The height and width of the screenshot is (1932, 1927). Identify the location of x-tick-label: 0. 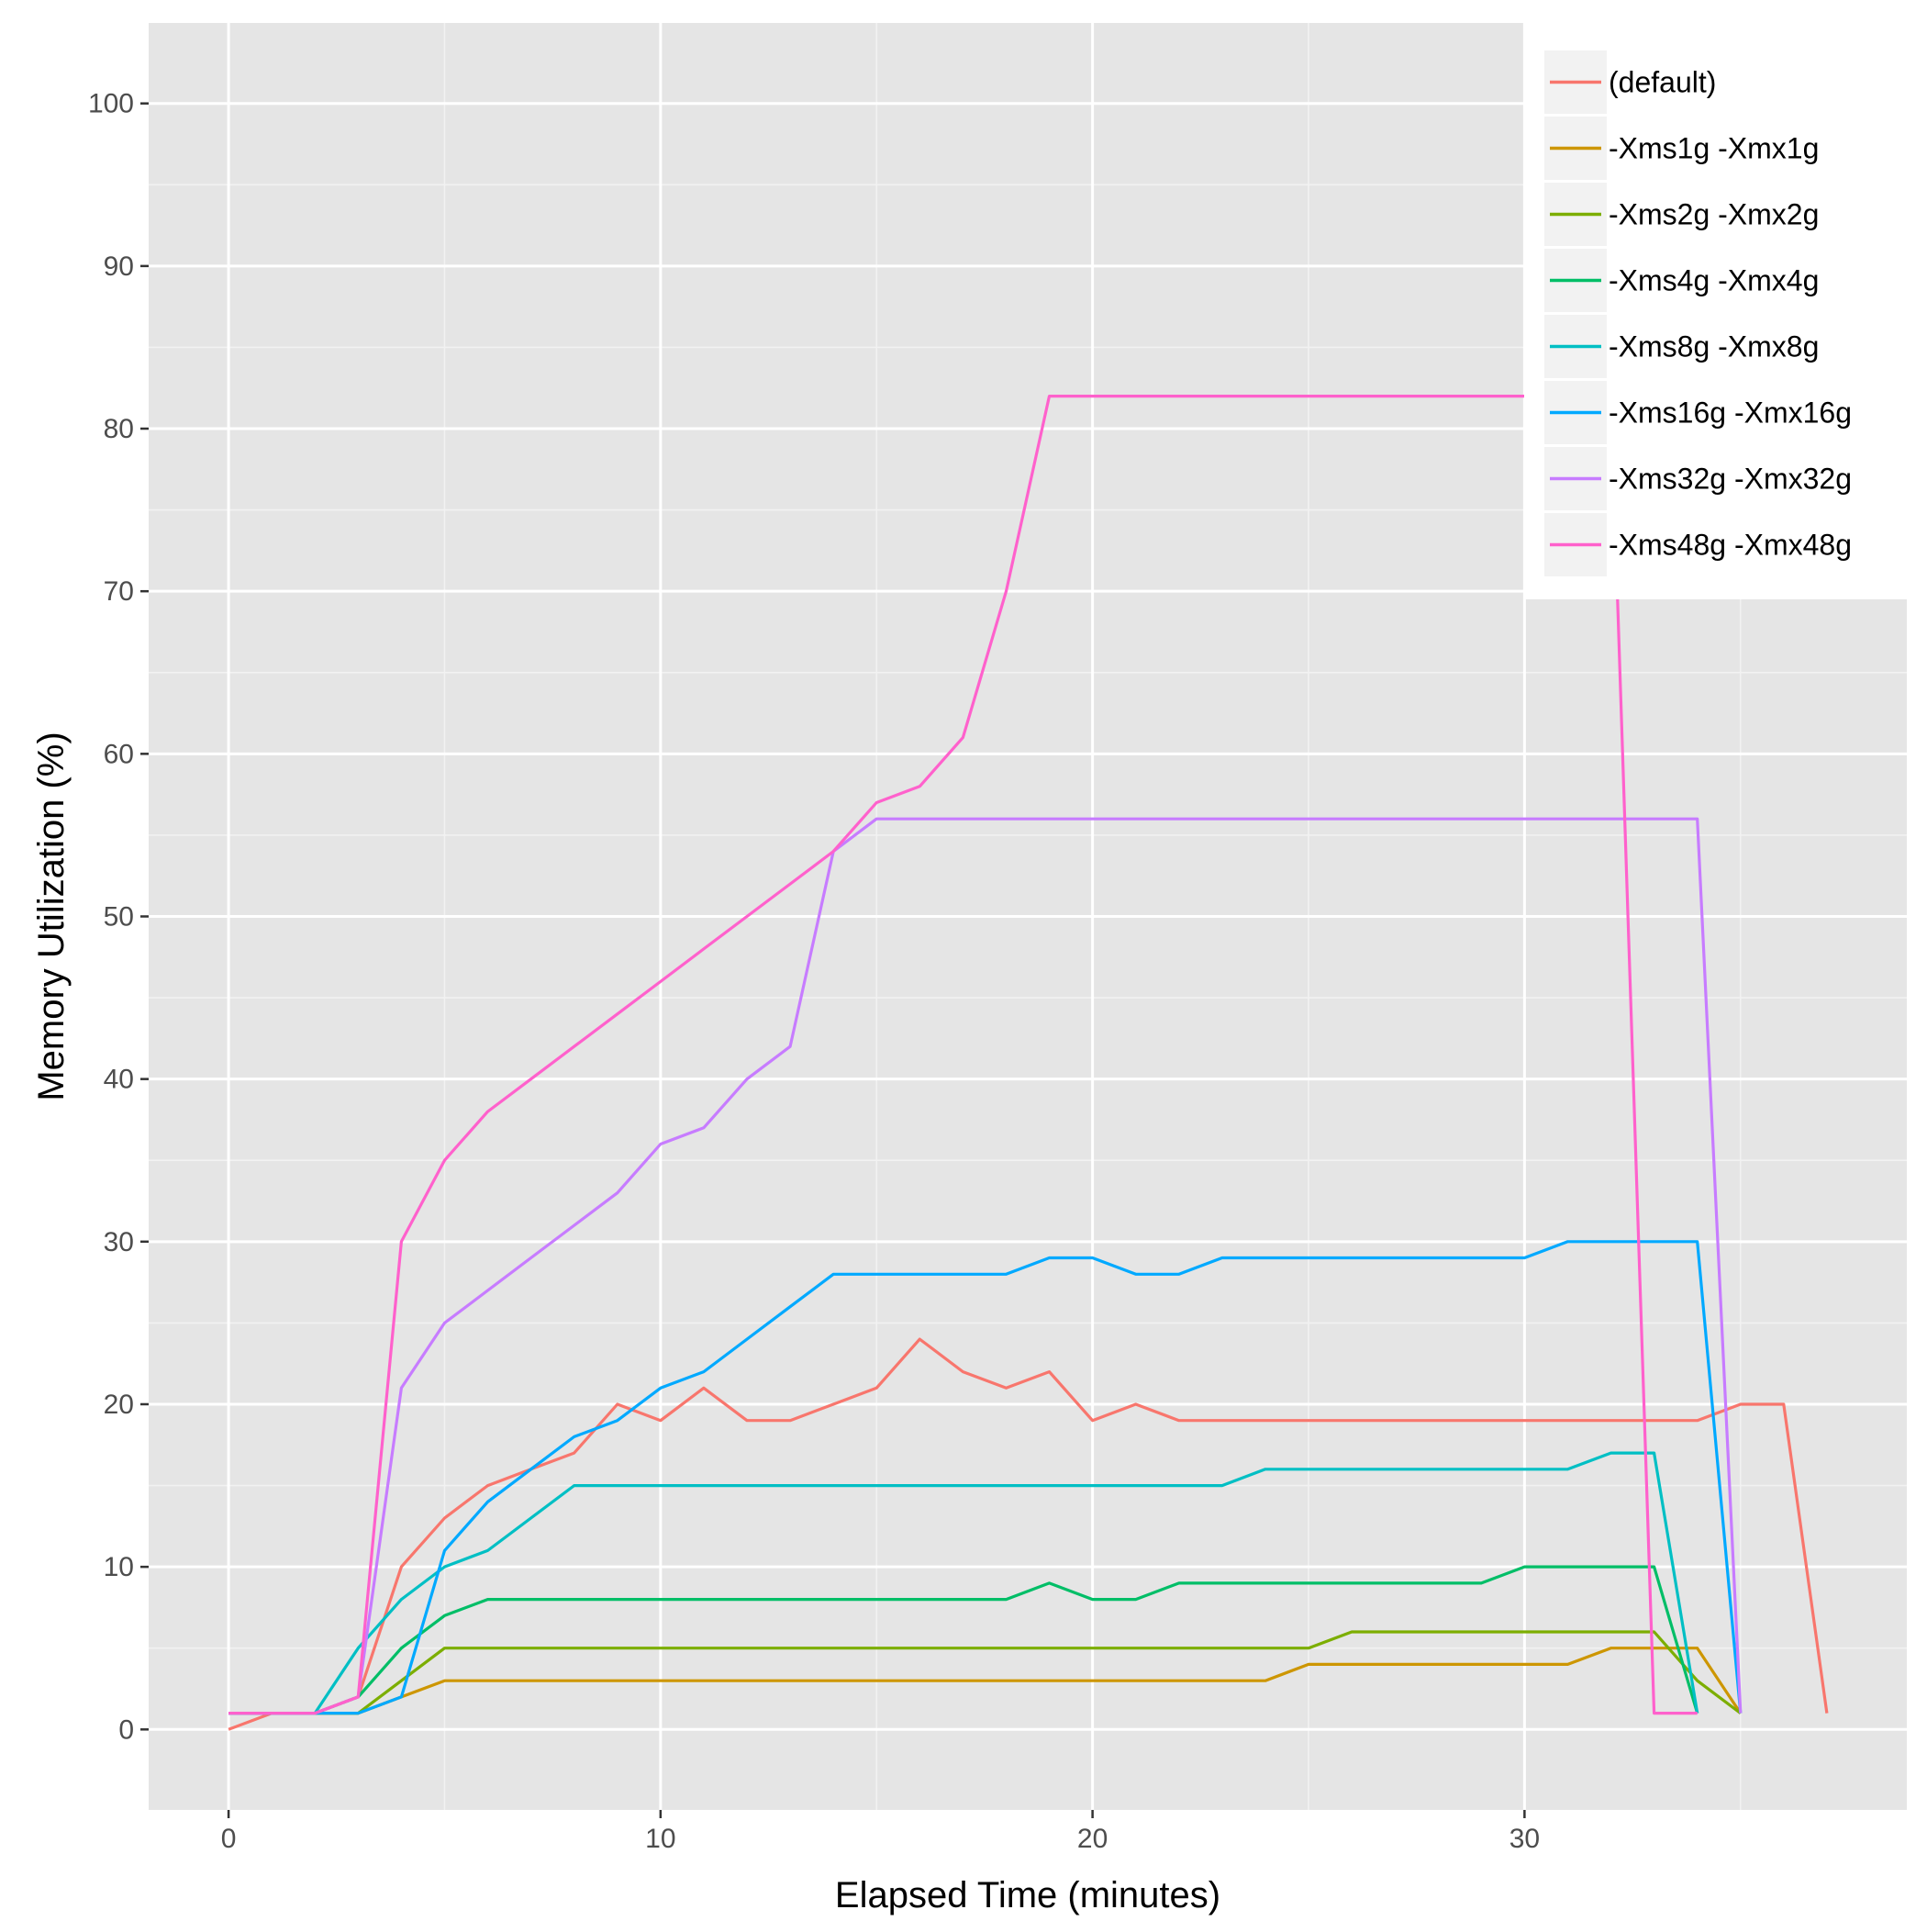
(229, 1839).